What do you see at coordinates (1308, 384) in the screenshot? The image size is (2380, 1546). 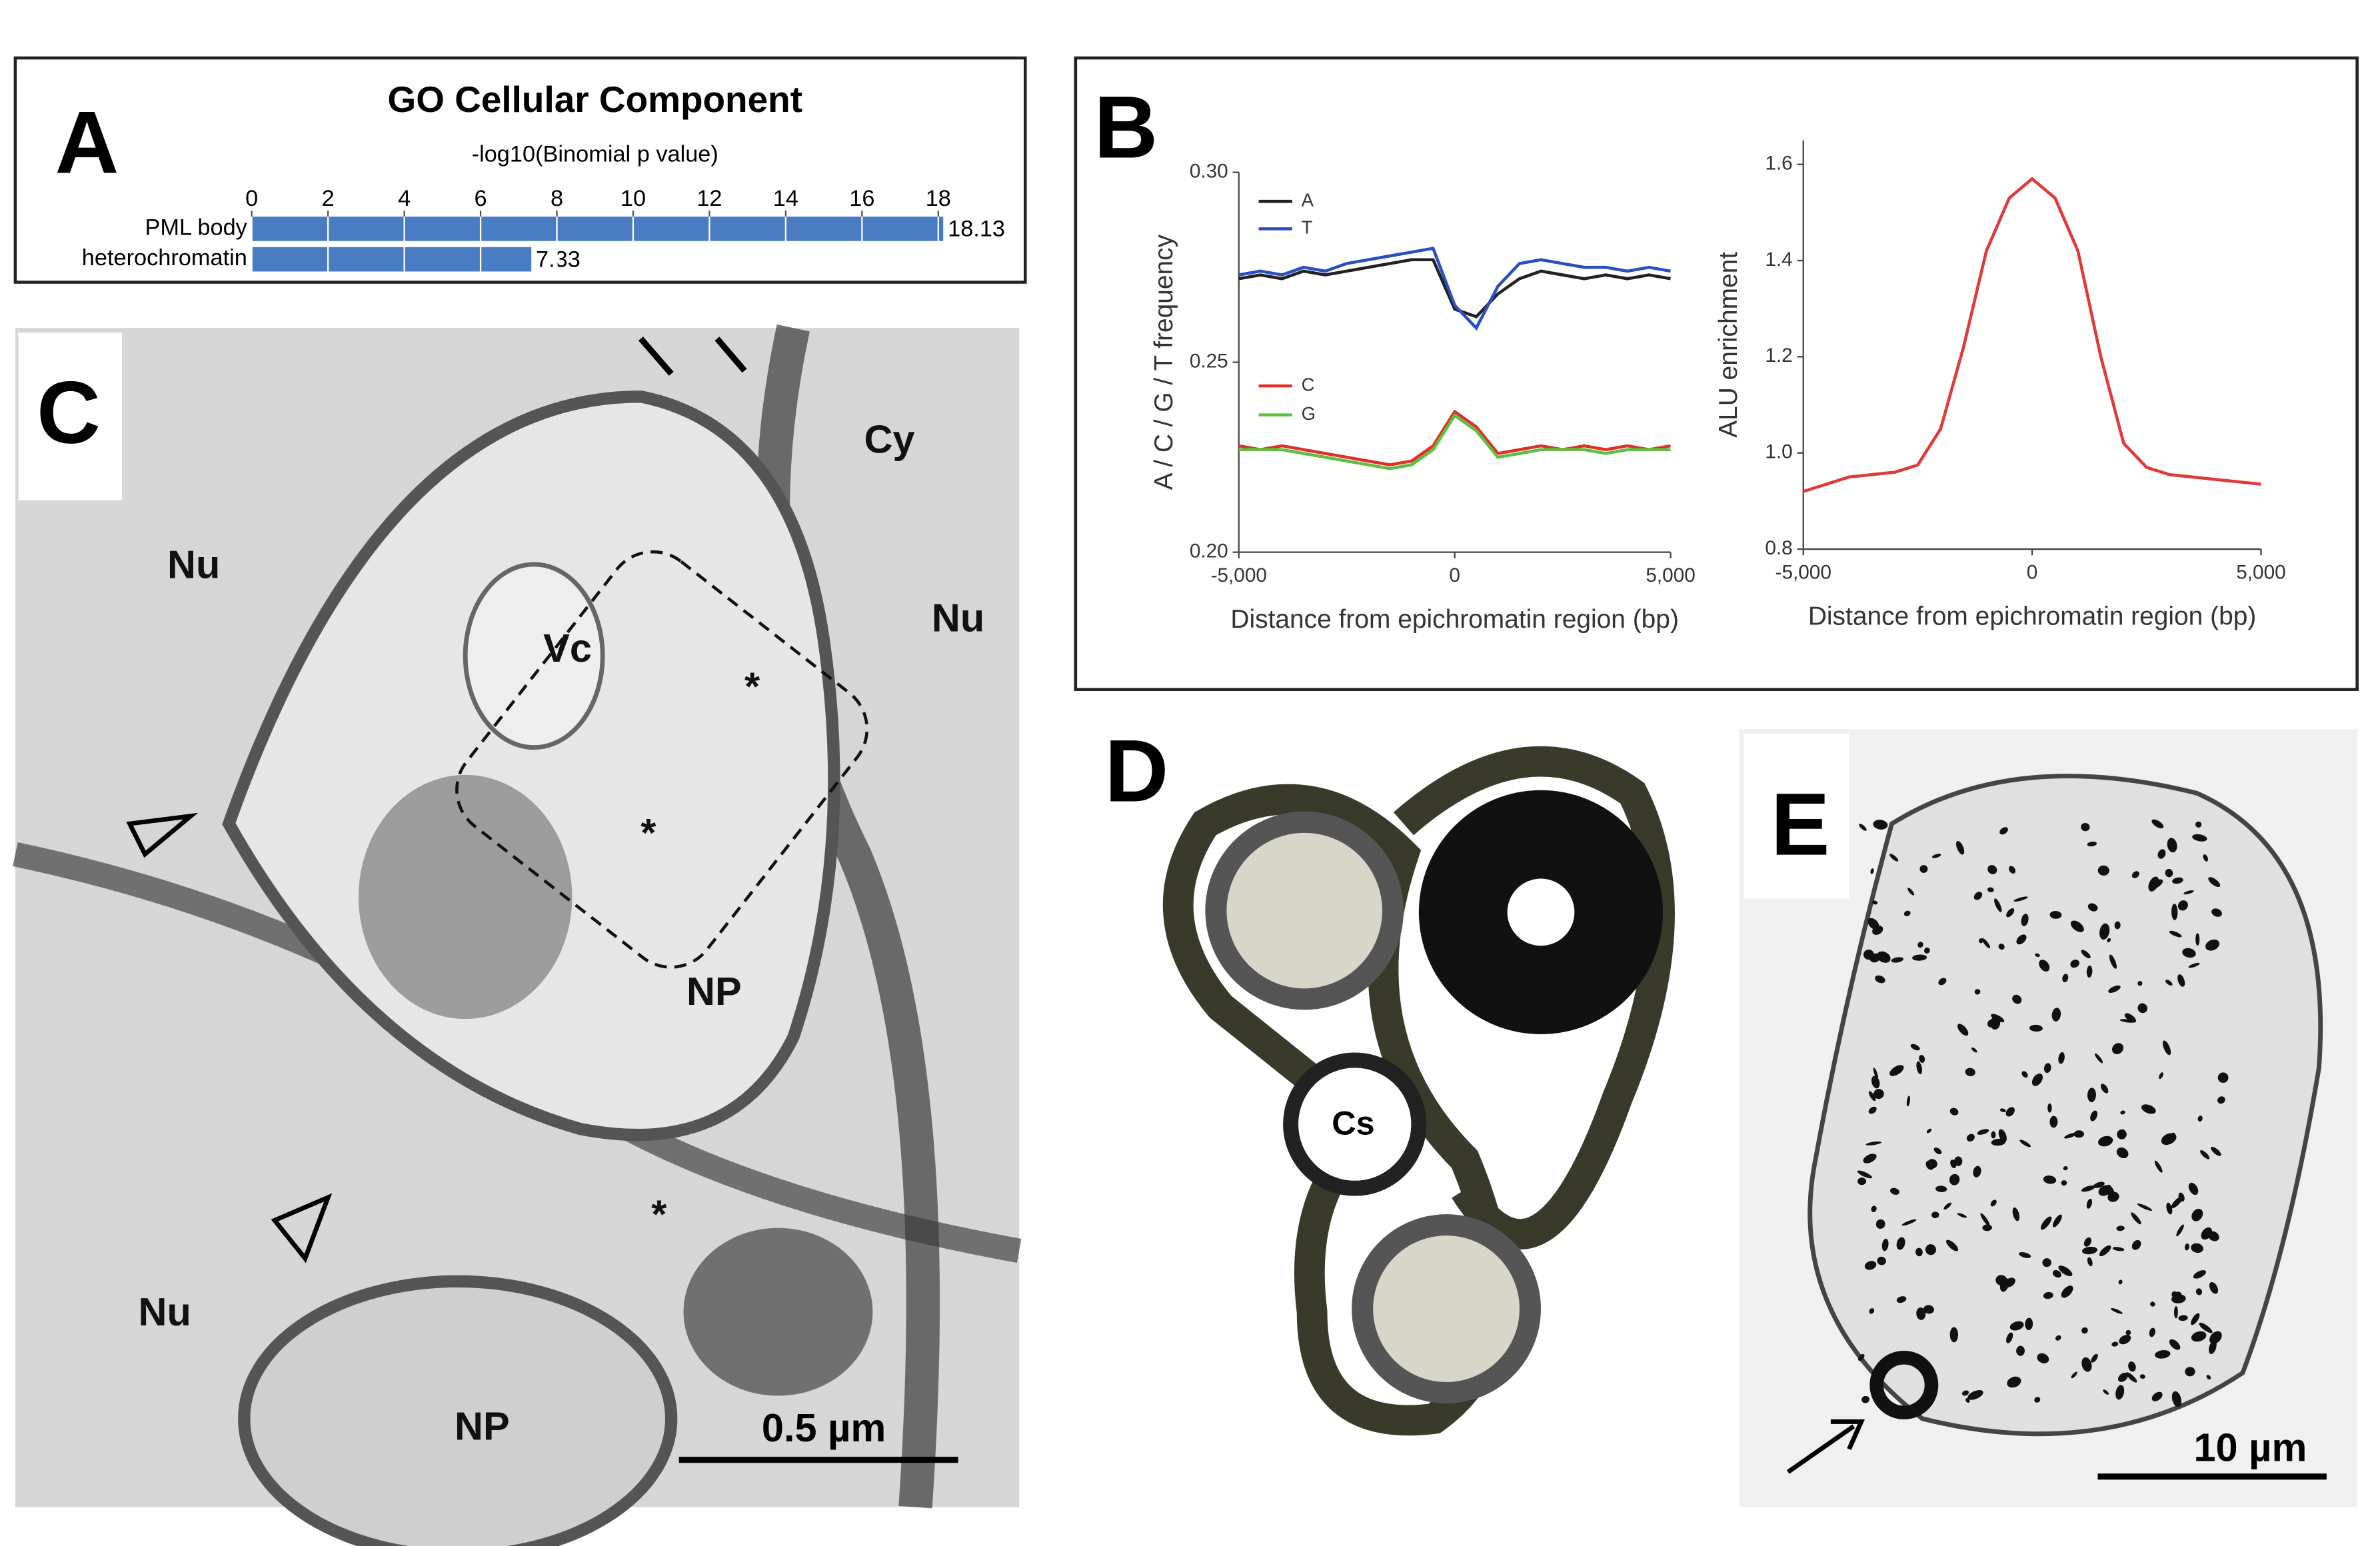 I see `legend-label: C` at bounding box center [1308, 384].